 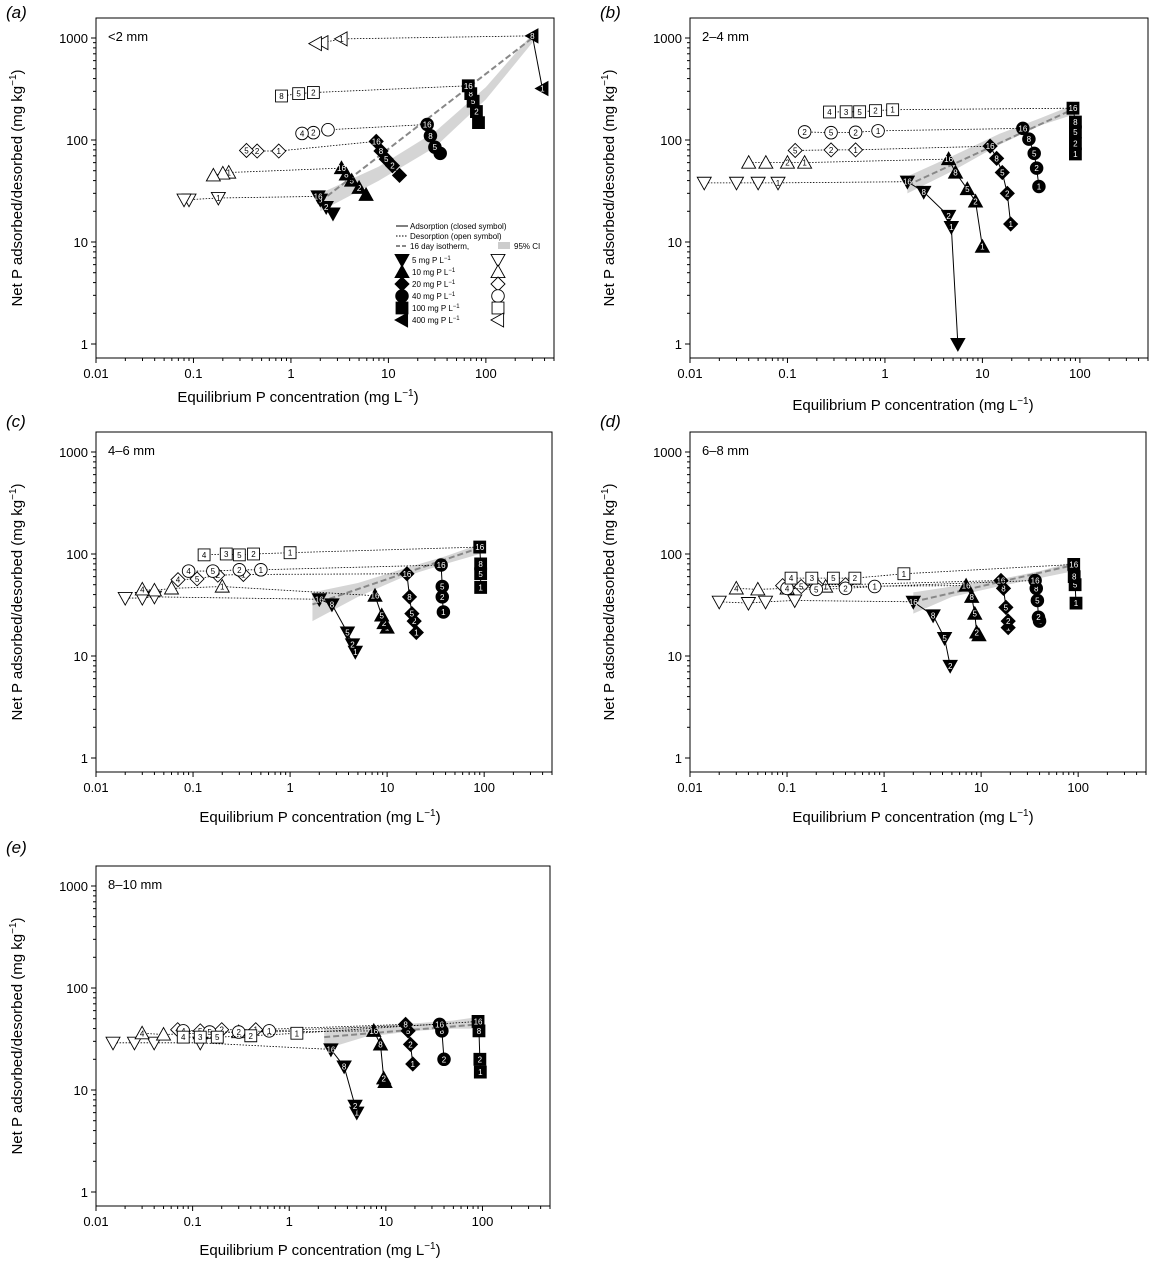 I want to click on legend-open-marker, so click(x=498, y=308).